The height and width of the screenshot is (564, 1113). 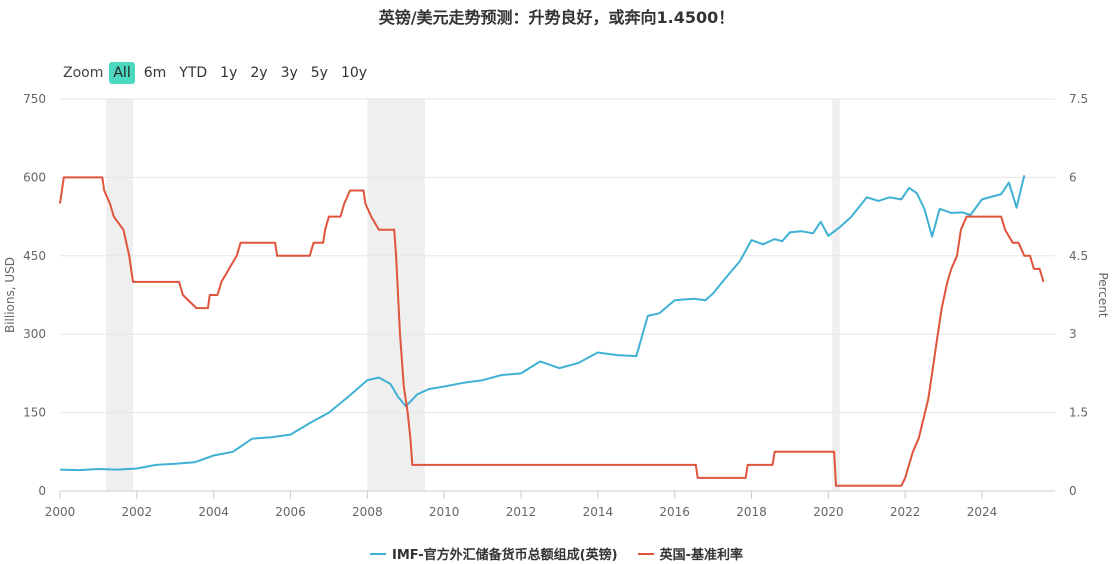 What do you see at coordinates (290, 512) in the screenshot?
I see `x-tick-label: 2006` at bounding box center [290, 512].